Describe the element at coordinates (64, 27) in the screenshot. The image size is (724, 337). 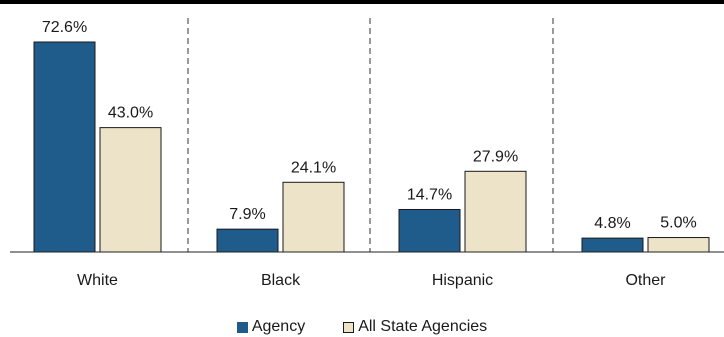
I see `value-label: 72.6%` at that location.